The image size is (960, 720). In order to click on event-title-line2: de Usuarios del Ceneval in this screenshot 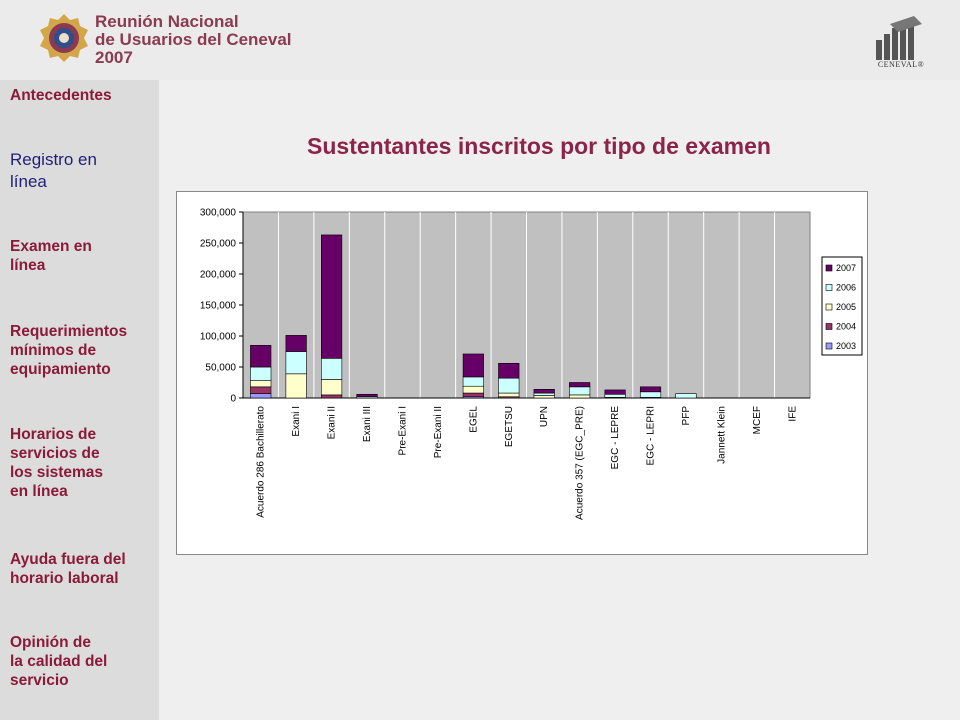, I will do `click(193, 39)`.